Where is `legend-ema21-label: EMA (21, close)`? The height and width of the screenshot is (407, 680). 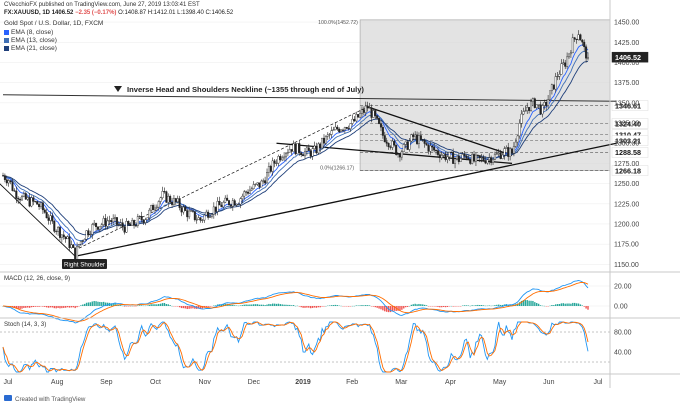 legend-ema21-label: EMA (21, close) is located at coordinates (34, 48).